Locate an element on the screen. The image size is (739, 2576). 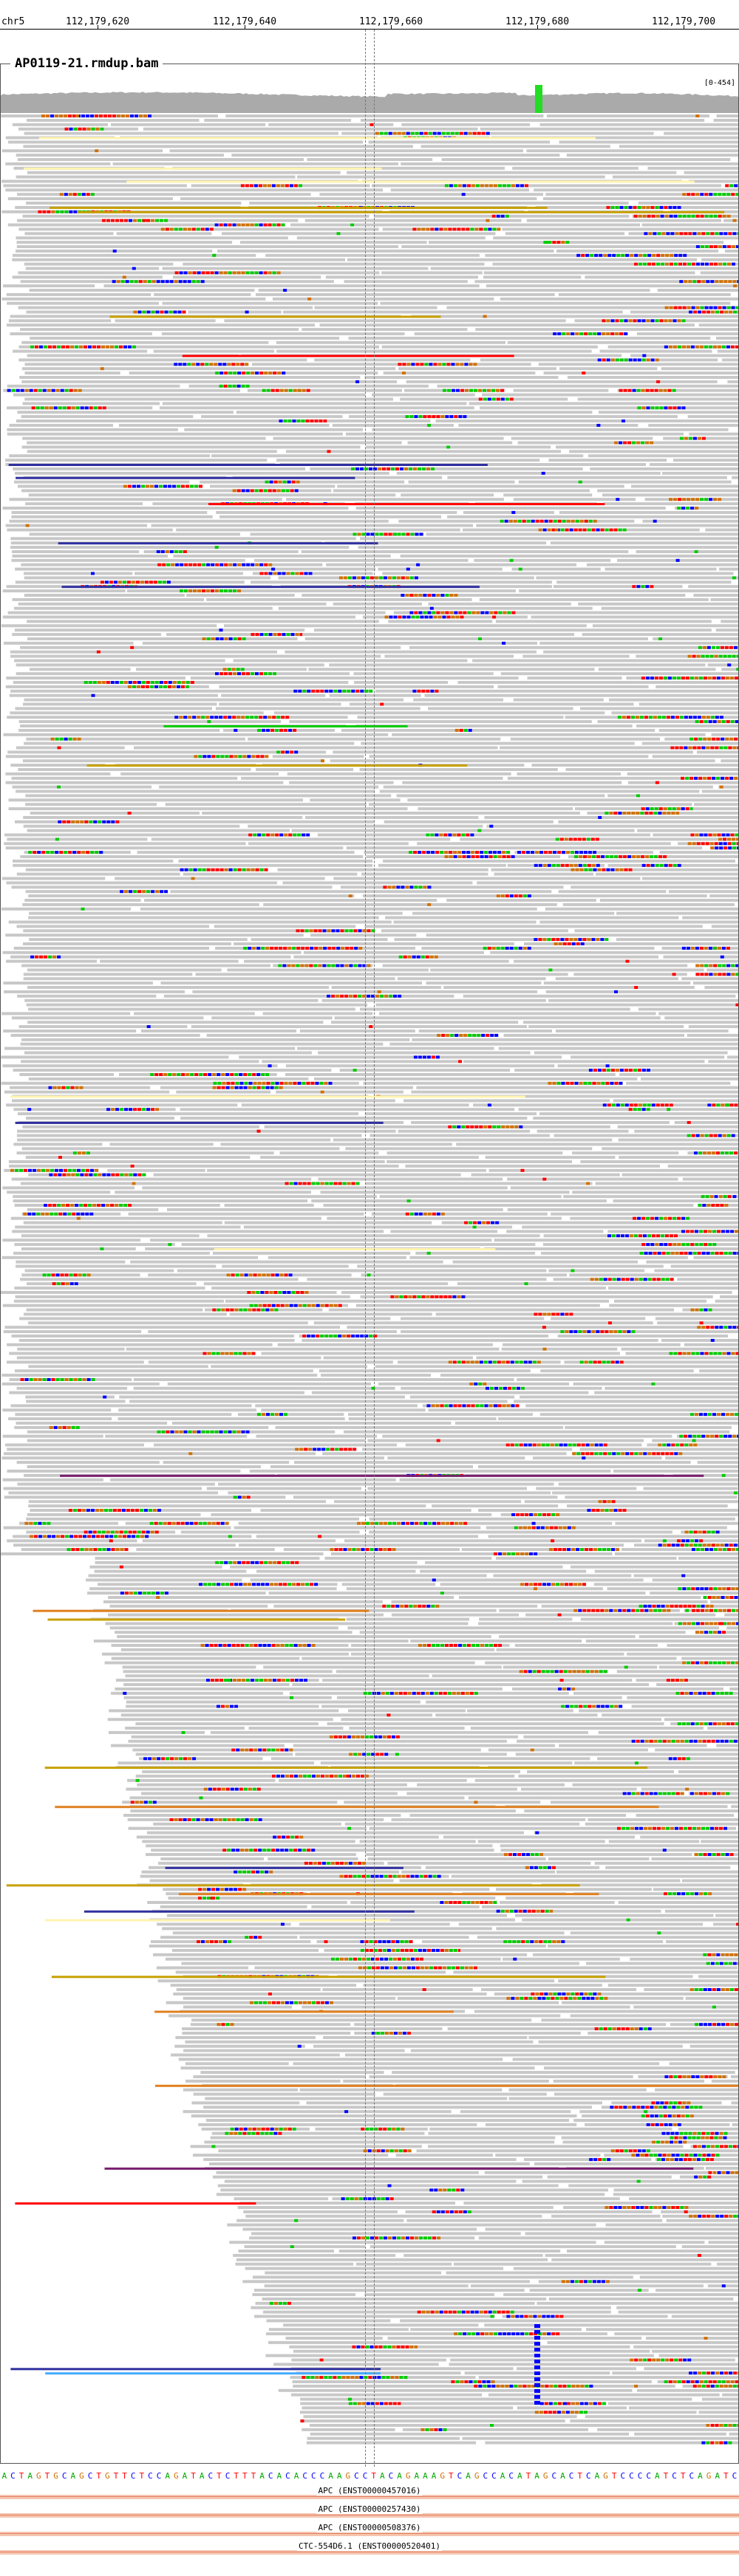
track-title: AP0119-21.rmdup.bam is located at coordinates (86, 63).